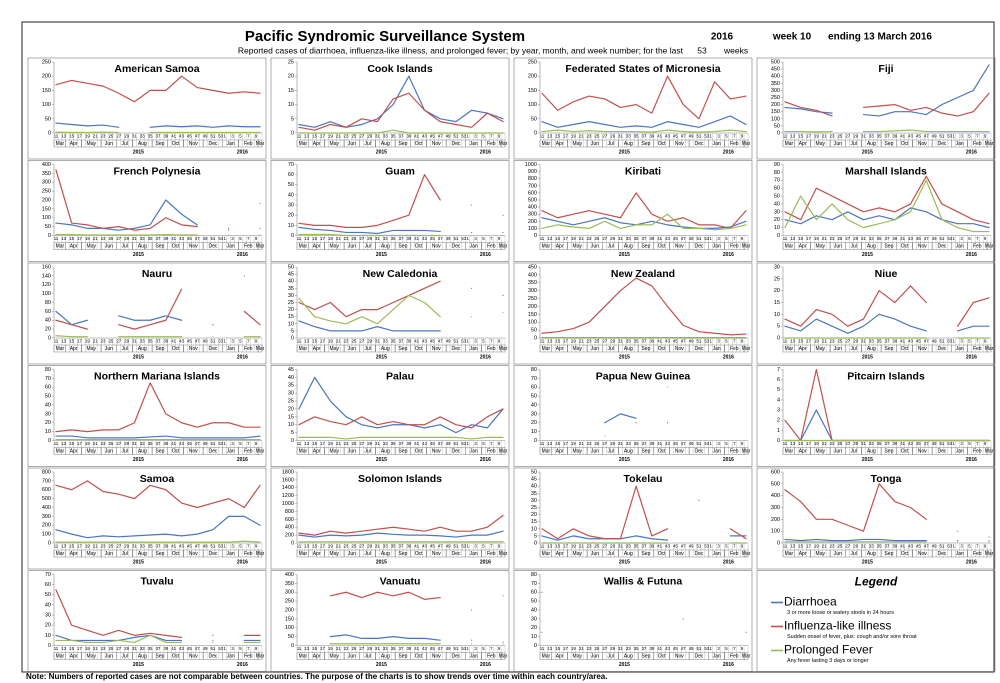 This screenshot has width=1000, height=683. I want to click on week-label: 25, so click(111, 443).